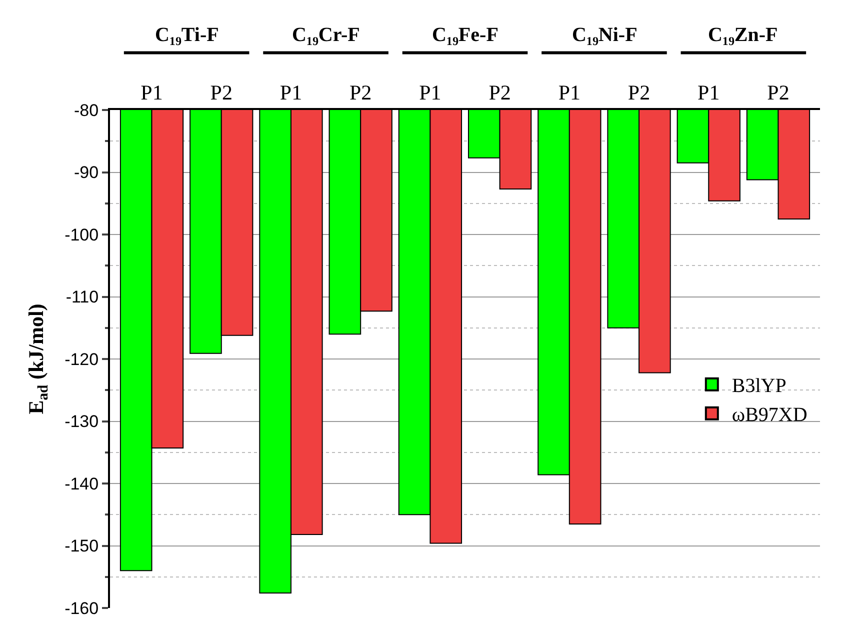 This screenshot has height=630, width=845. I want to click on y-tick-label: -130, so click(81, 422).